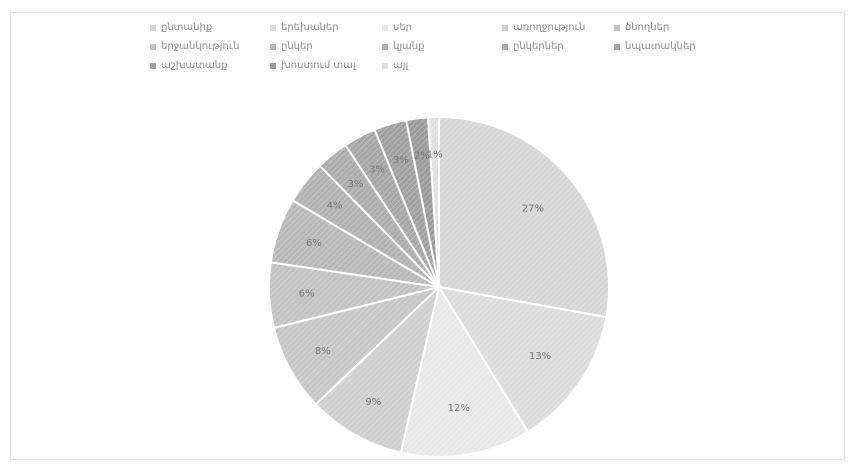 Image resolution: width=857 pixels, height=470 pixels. Describe the element at coordinates (442, 27) in the screenshot. I see `legend-item: սեր` at that location.